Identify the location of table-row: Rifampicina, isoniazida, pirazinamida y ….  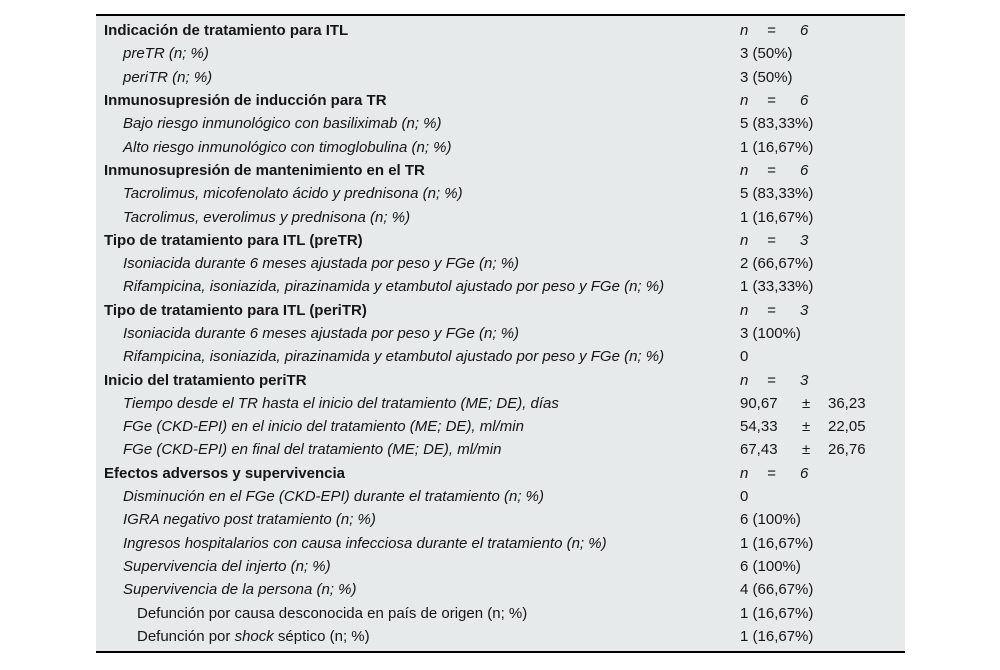
(500, 356).